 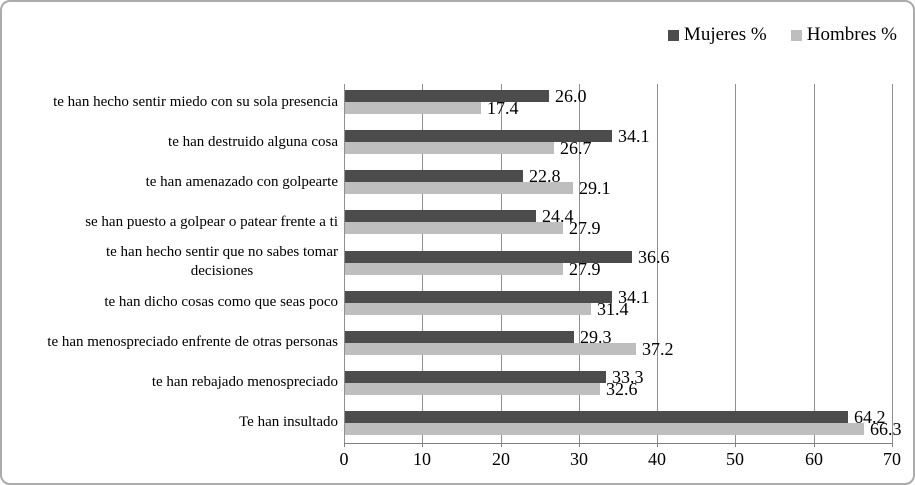 I want to click on value-label: 29.3, so click(x=596, y=337).